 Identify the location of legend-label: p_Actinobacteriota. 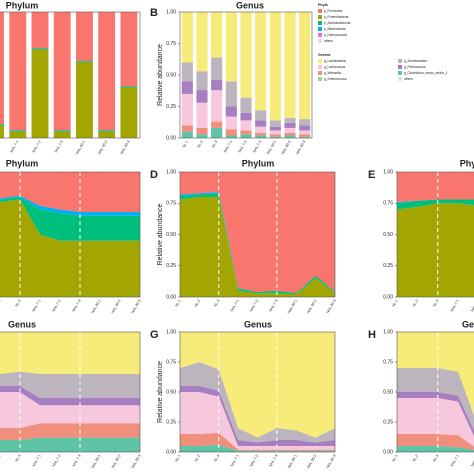
(337, 23).